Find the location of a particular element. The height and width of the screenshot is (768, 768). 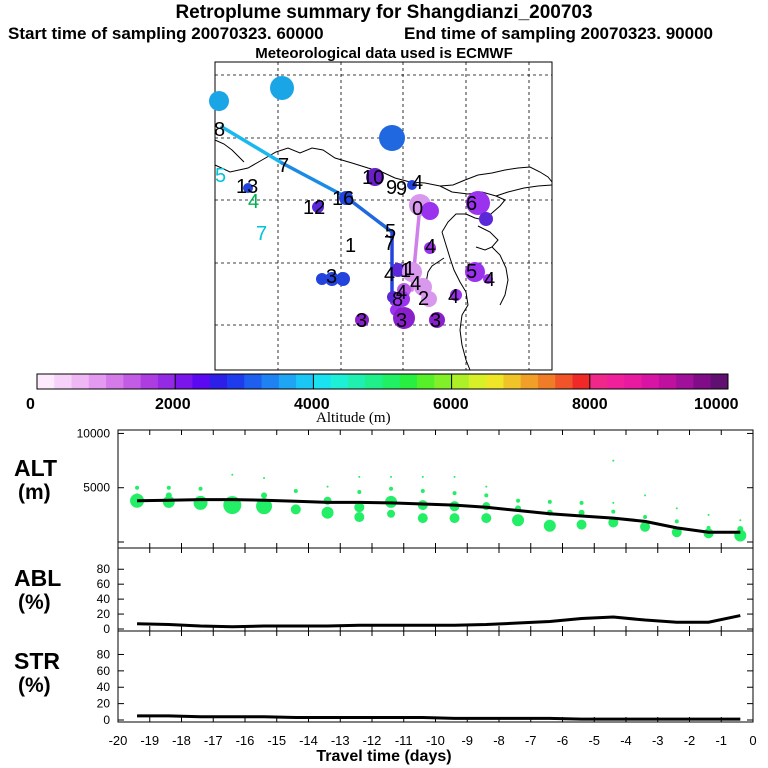

alt-mean-line is located at coordinates (439, 516).